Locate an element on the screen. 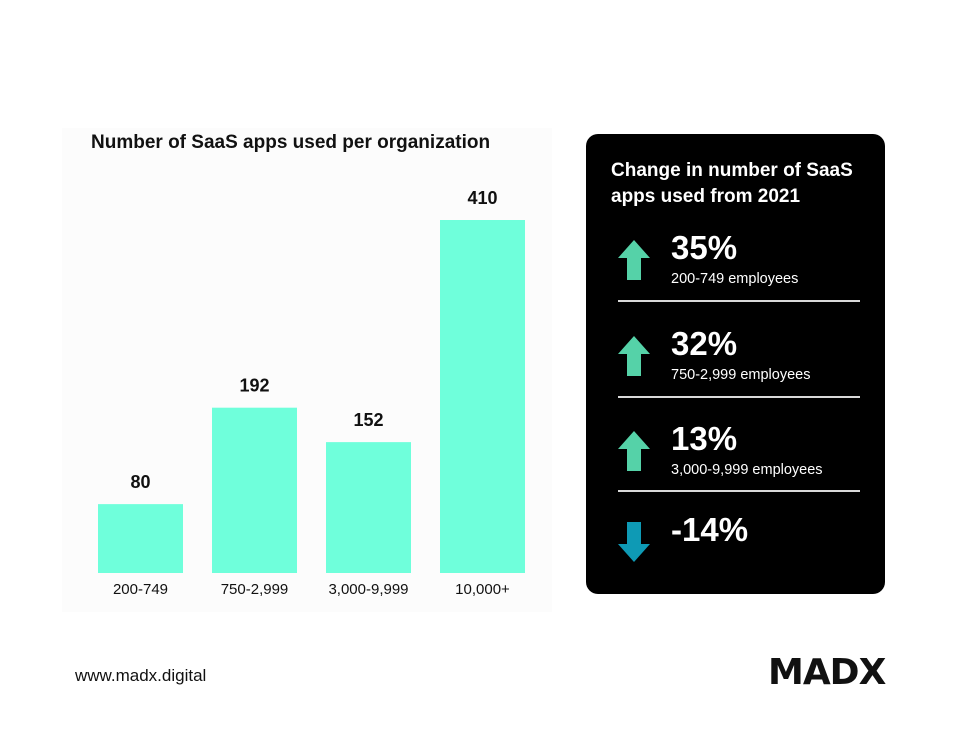  change-percent: 35% is located at coordinates (704, 247).